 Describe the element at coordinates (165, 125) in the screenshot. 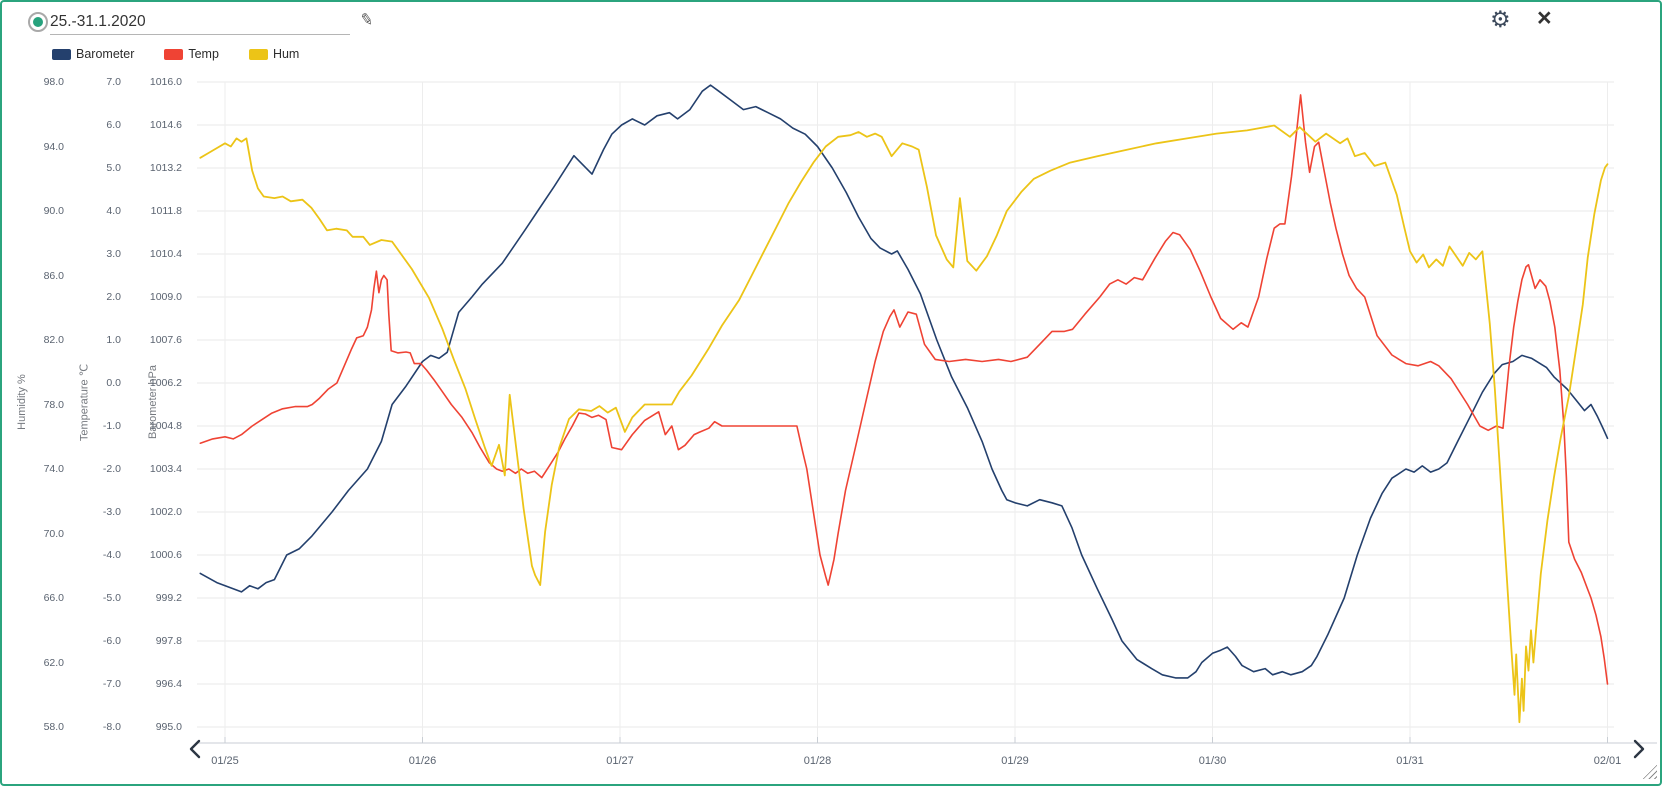

I see `tick-label: 1014.6` at that location.